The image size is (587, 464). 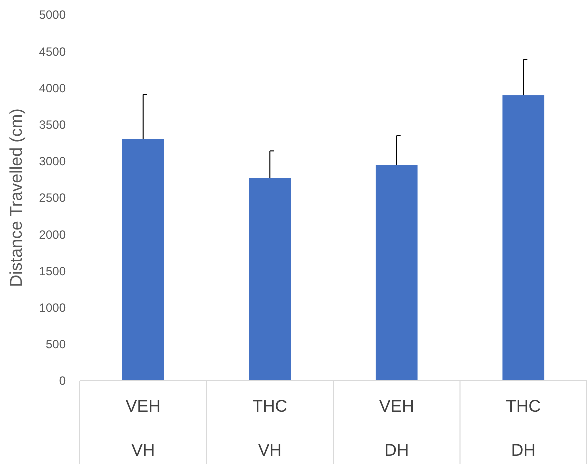 I want to click on y-tick-label: 2000, so click(x=52, y=235).